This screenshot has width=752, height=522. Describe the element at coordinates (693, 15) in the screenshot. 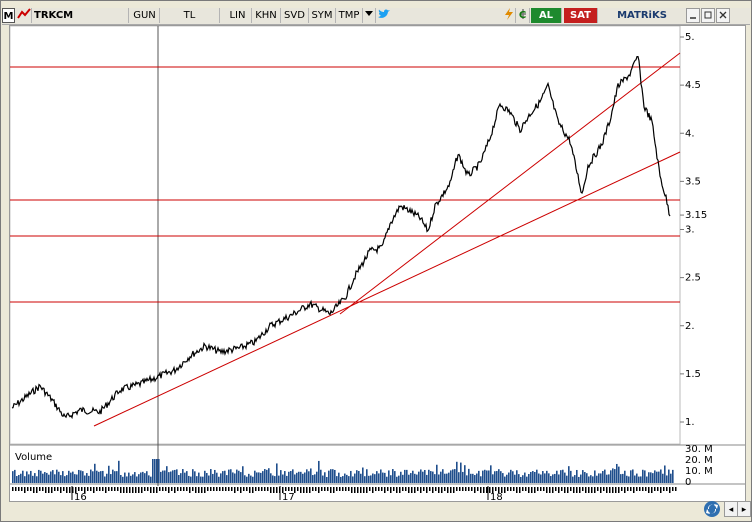

I see `minimize-icon` at that location.